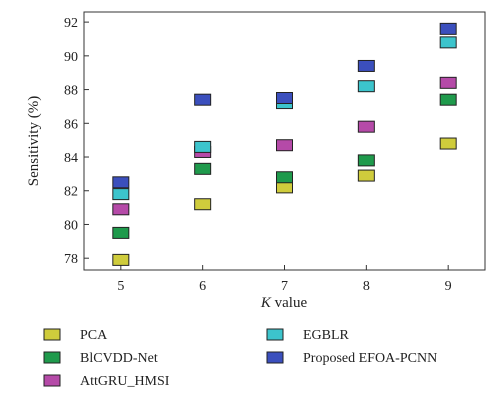  What do you see at coordinates (125, 381) in the screenshot?
I see `legend-label: AttGRU_HMSI` at bounding box center [125, 381].